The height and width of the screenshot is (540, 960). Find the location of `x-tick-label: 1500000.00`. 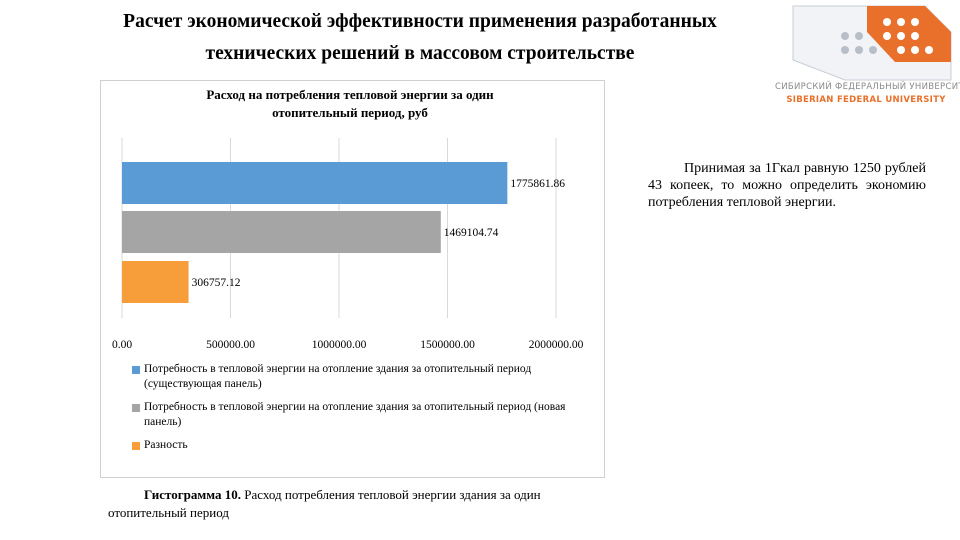

x-tick-label: 1500000.00 is located at coordinates (447, 345).